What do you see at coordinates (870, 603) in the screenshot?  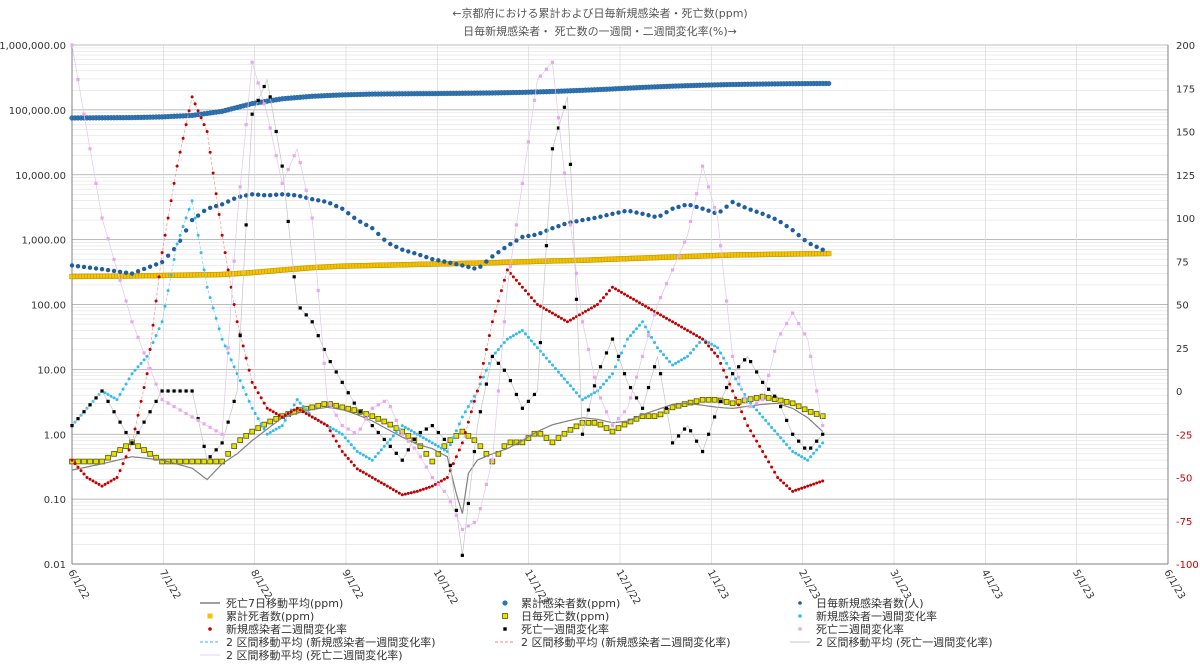 I see `legend-label: 日毎新規感染者数(人)` at bounding box center [870, 603].